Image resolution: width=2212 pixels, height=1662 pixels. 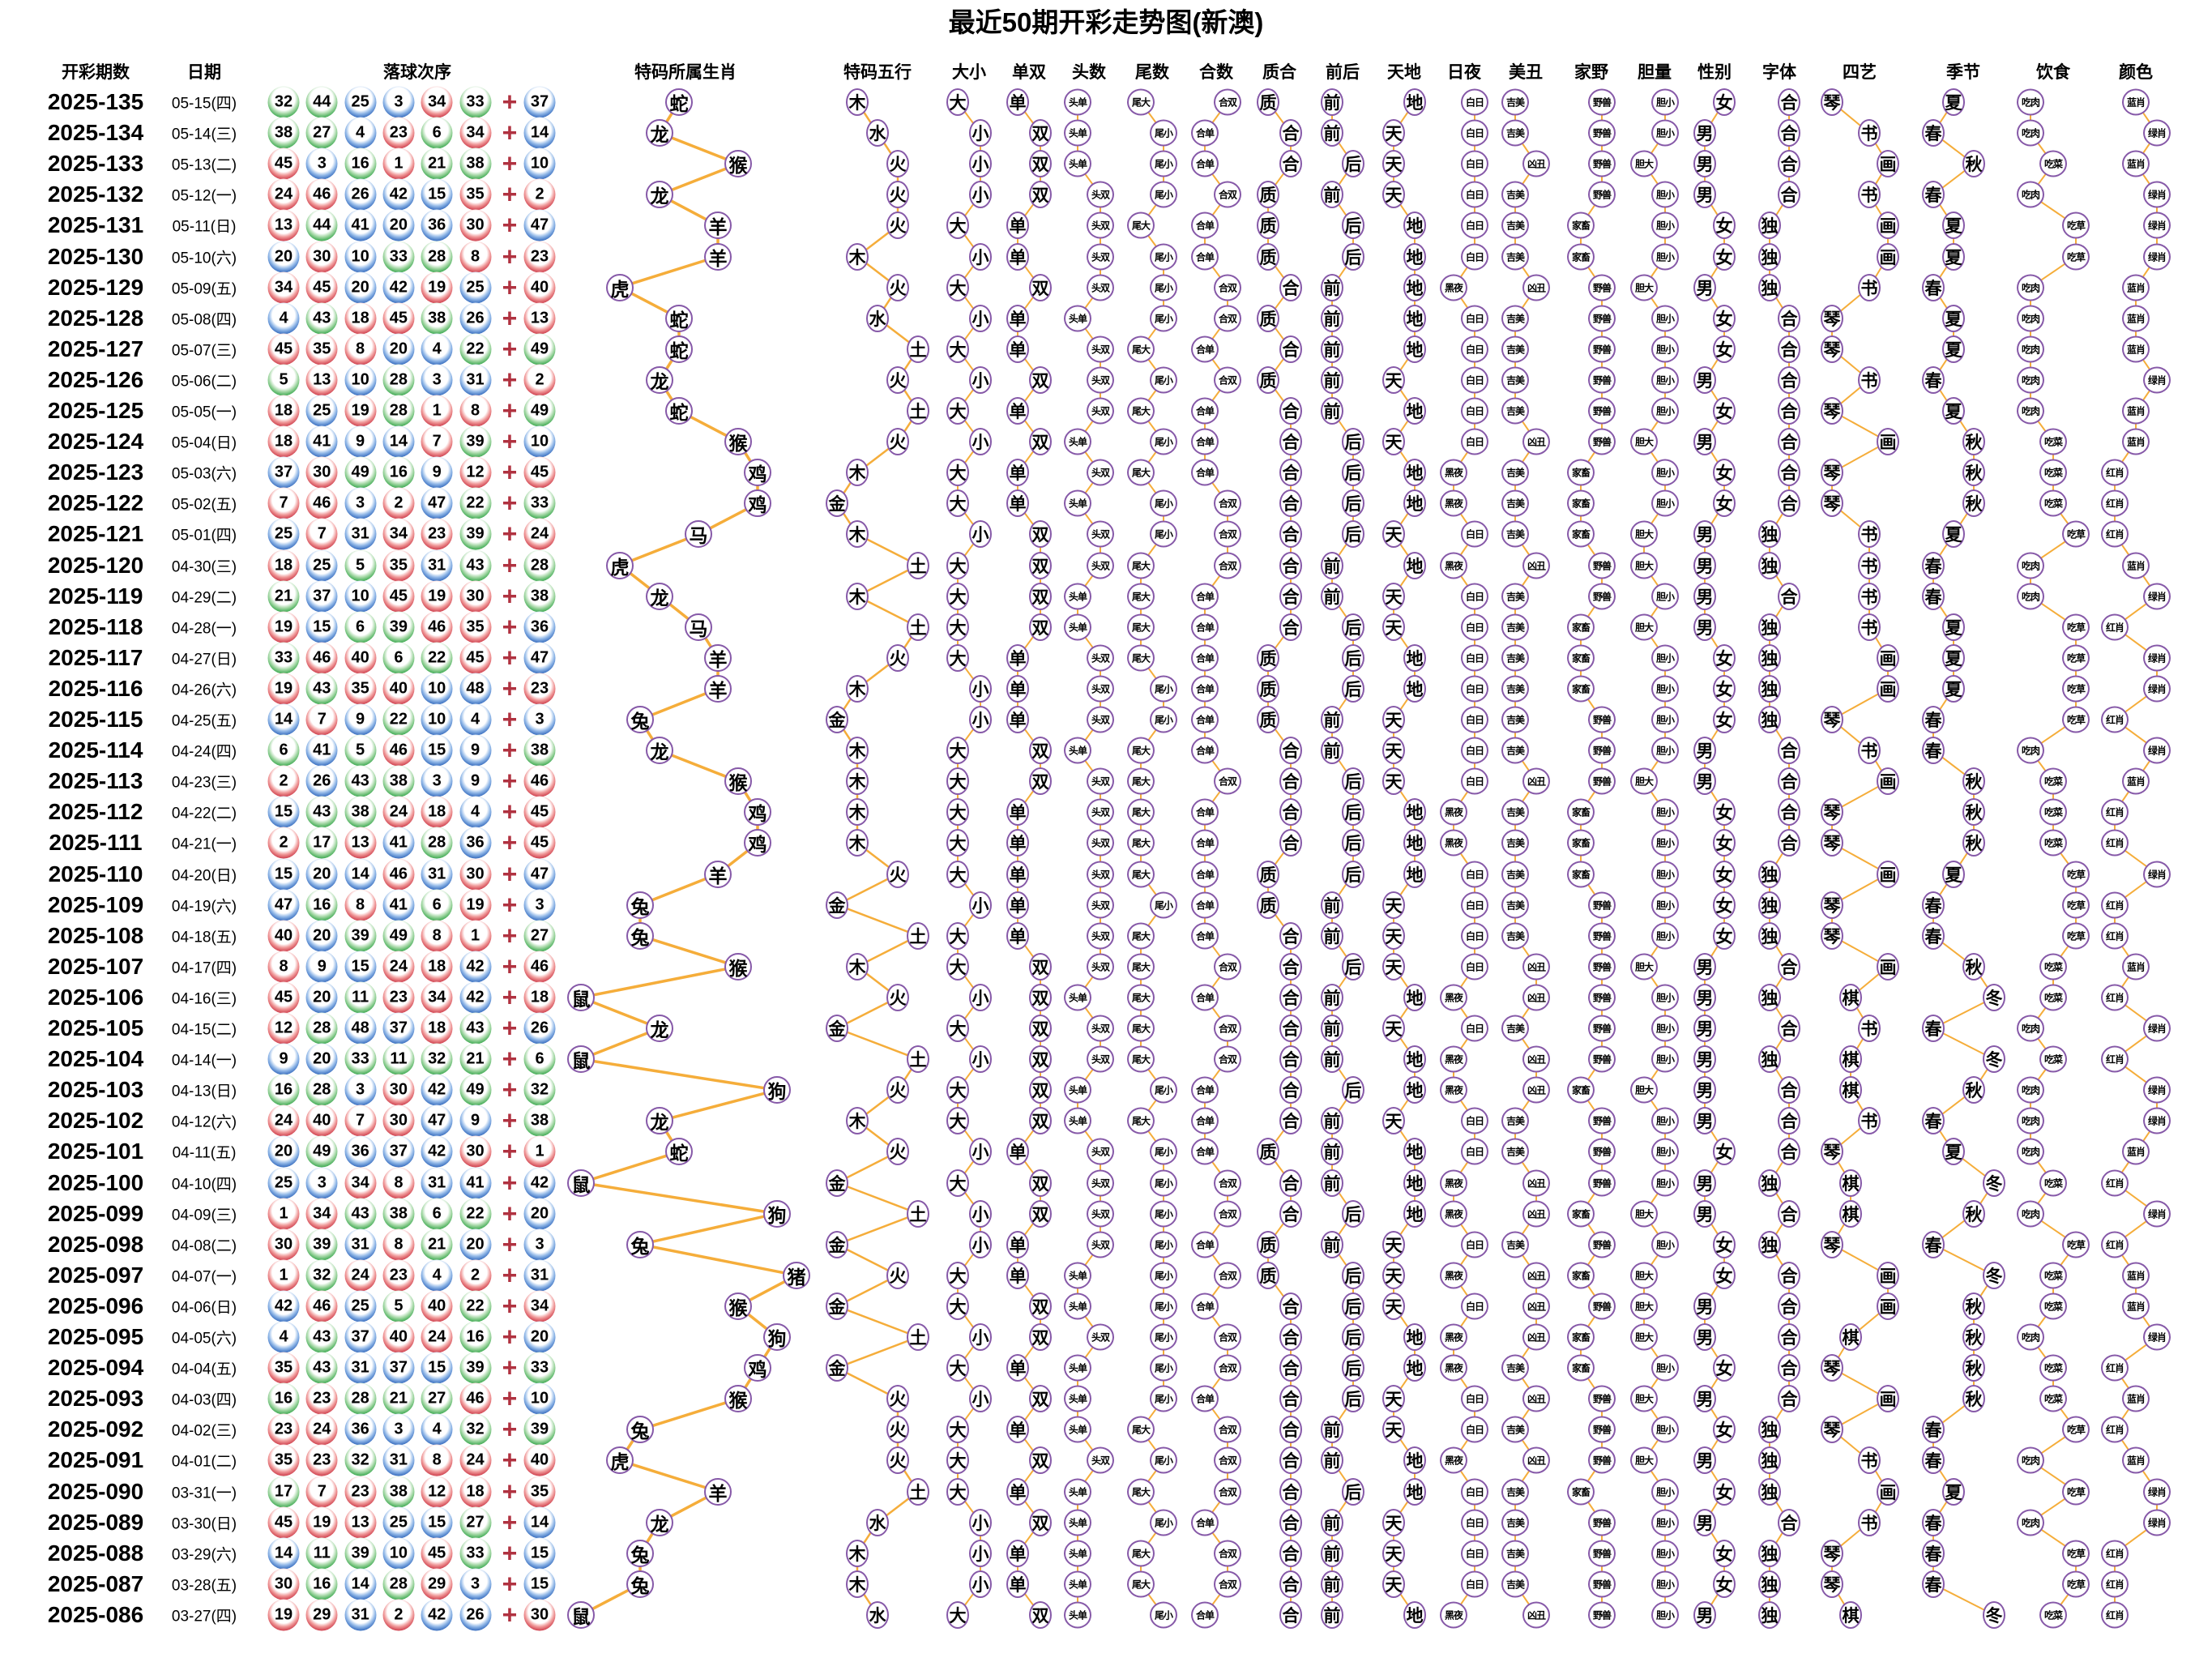 I want to click on ball: 28, so click(x=360, y=1398).